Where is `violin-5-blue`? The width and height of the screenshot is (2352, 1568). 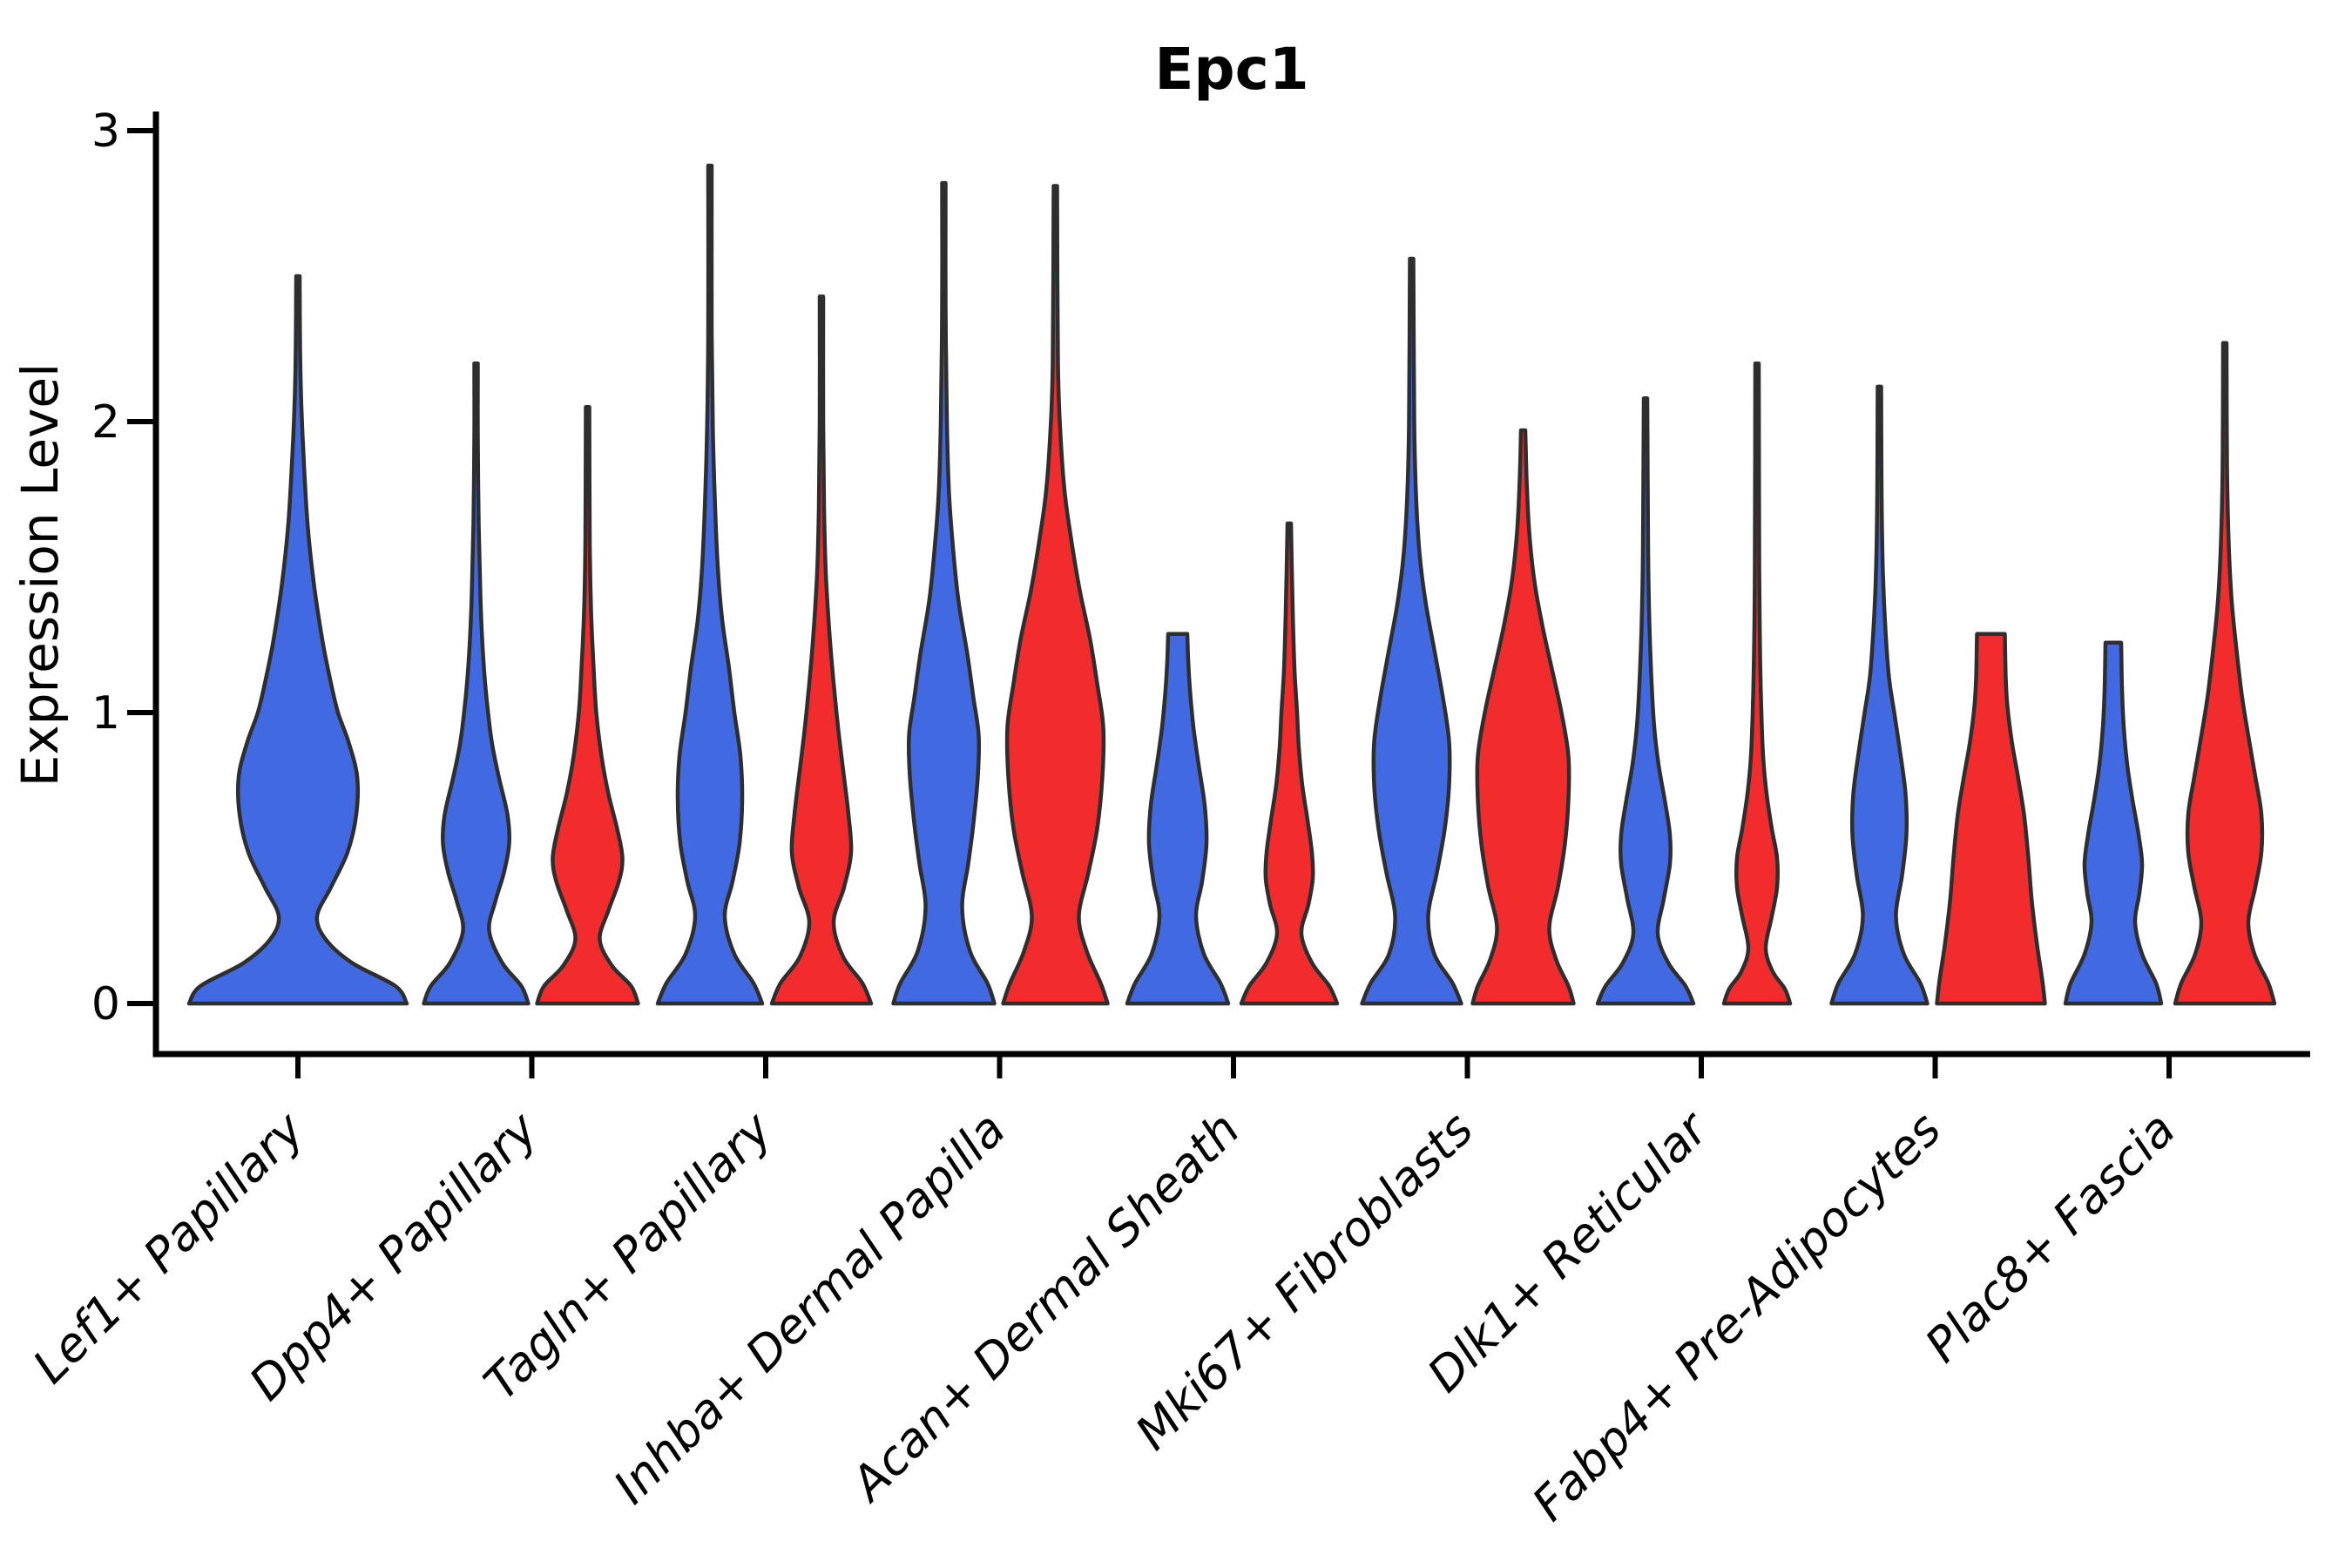 violin-5-blue is located at coordinates (1411, 631).